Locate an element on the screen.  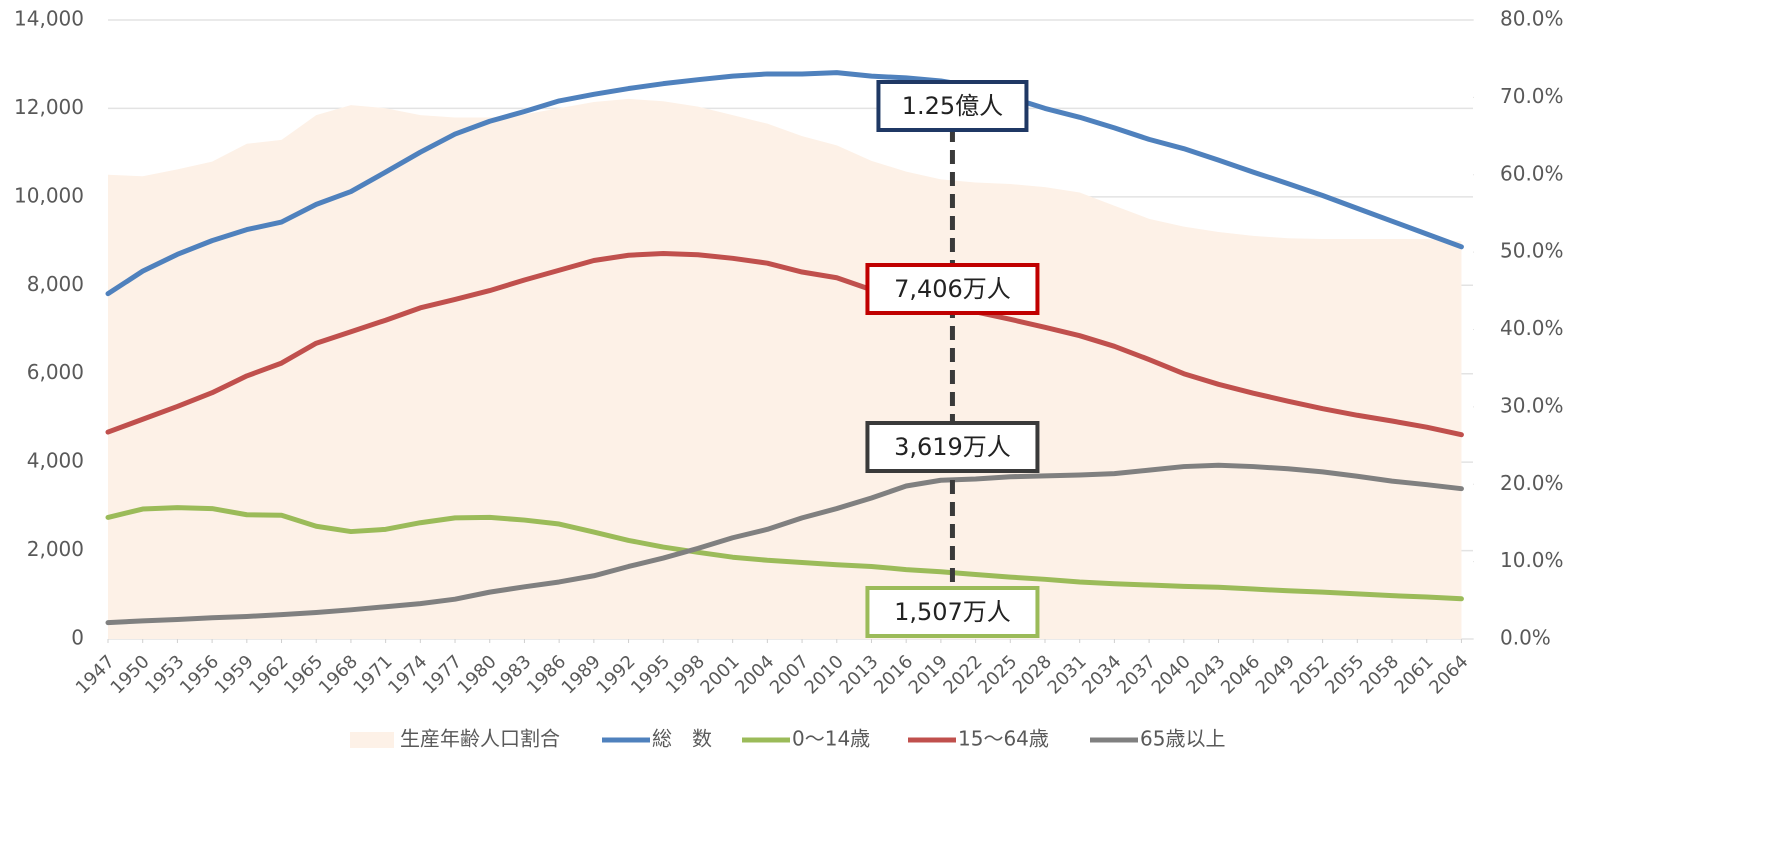
x-tick-label: 1950 is located at coordinates (130, 674).